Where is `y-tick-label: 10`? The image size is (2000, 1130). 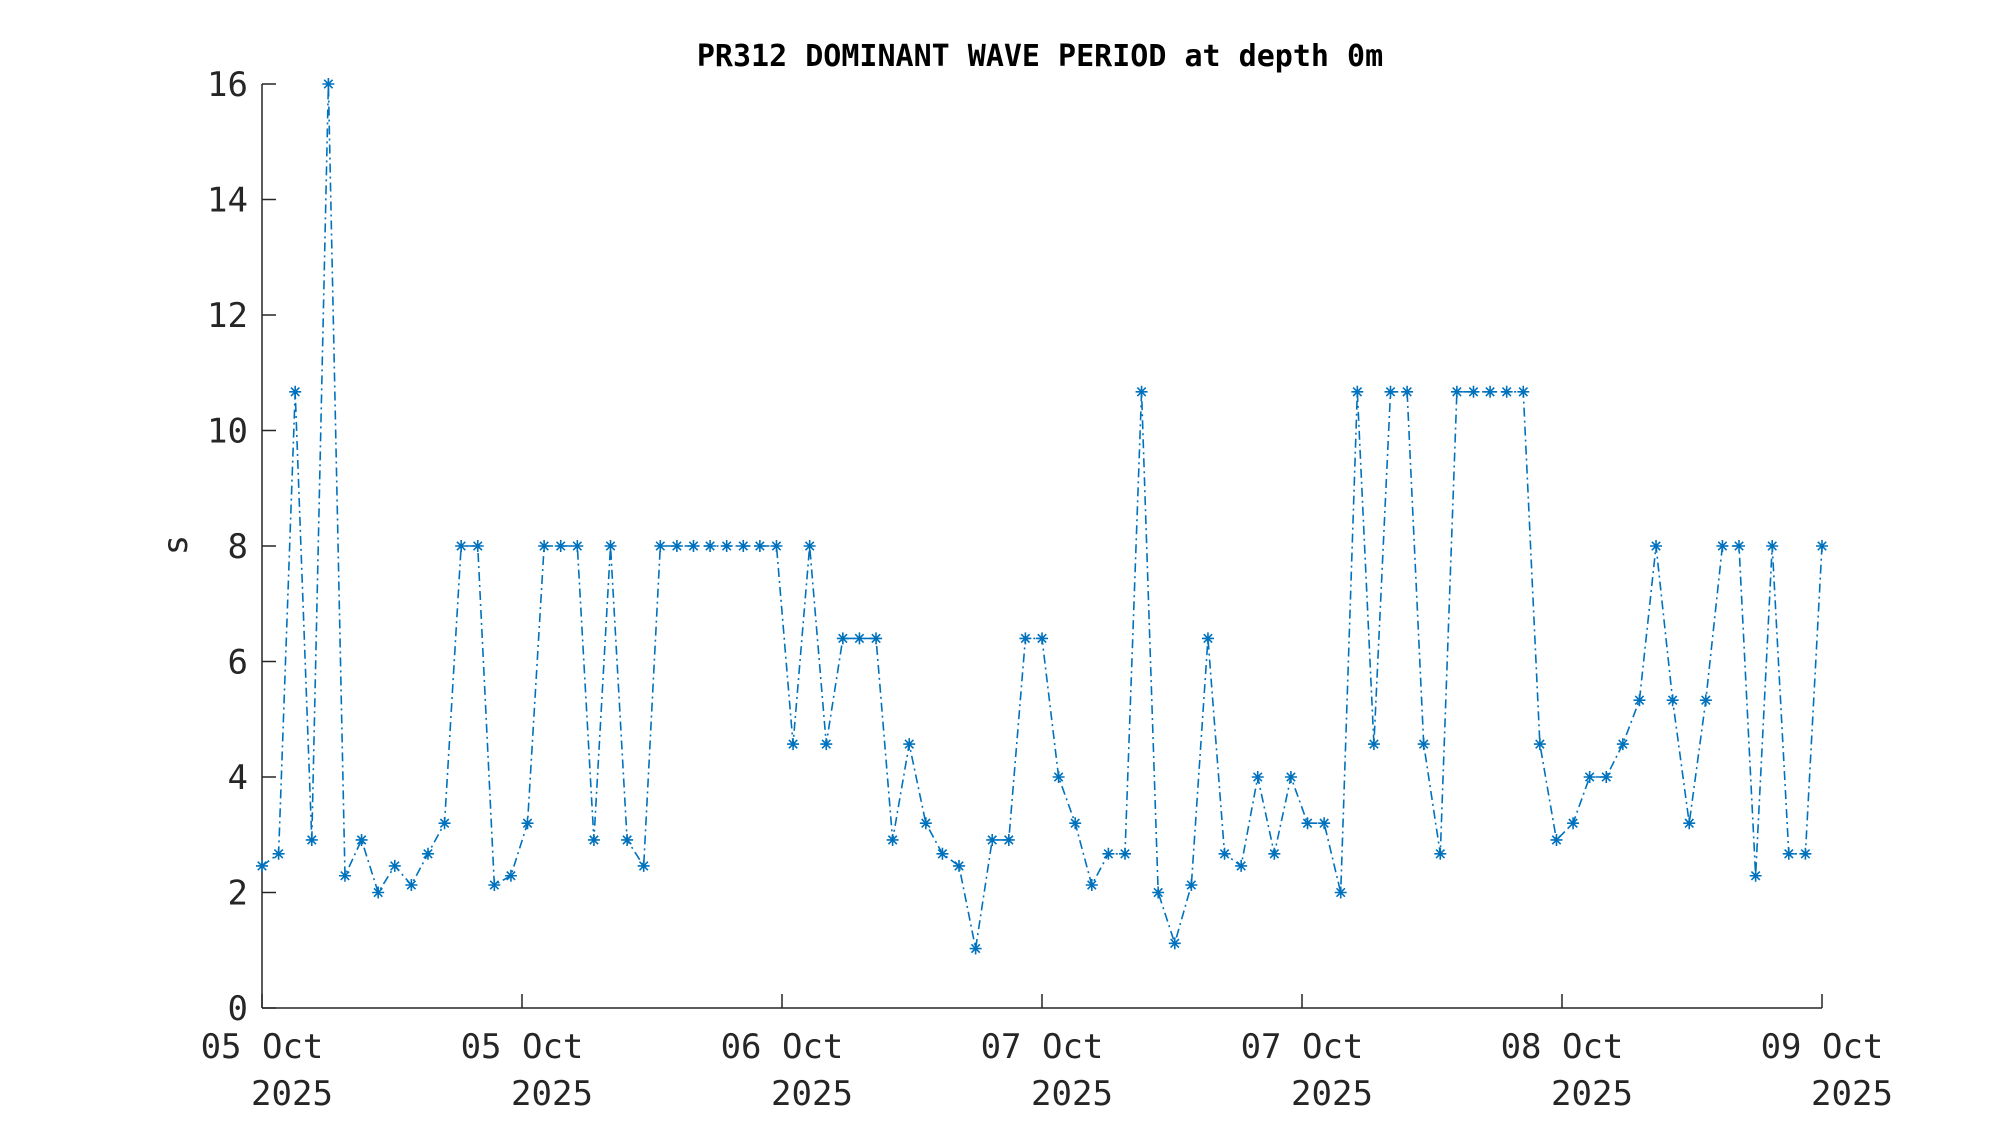 y-tick-label: 10 is located at coordinates (227, 432).